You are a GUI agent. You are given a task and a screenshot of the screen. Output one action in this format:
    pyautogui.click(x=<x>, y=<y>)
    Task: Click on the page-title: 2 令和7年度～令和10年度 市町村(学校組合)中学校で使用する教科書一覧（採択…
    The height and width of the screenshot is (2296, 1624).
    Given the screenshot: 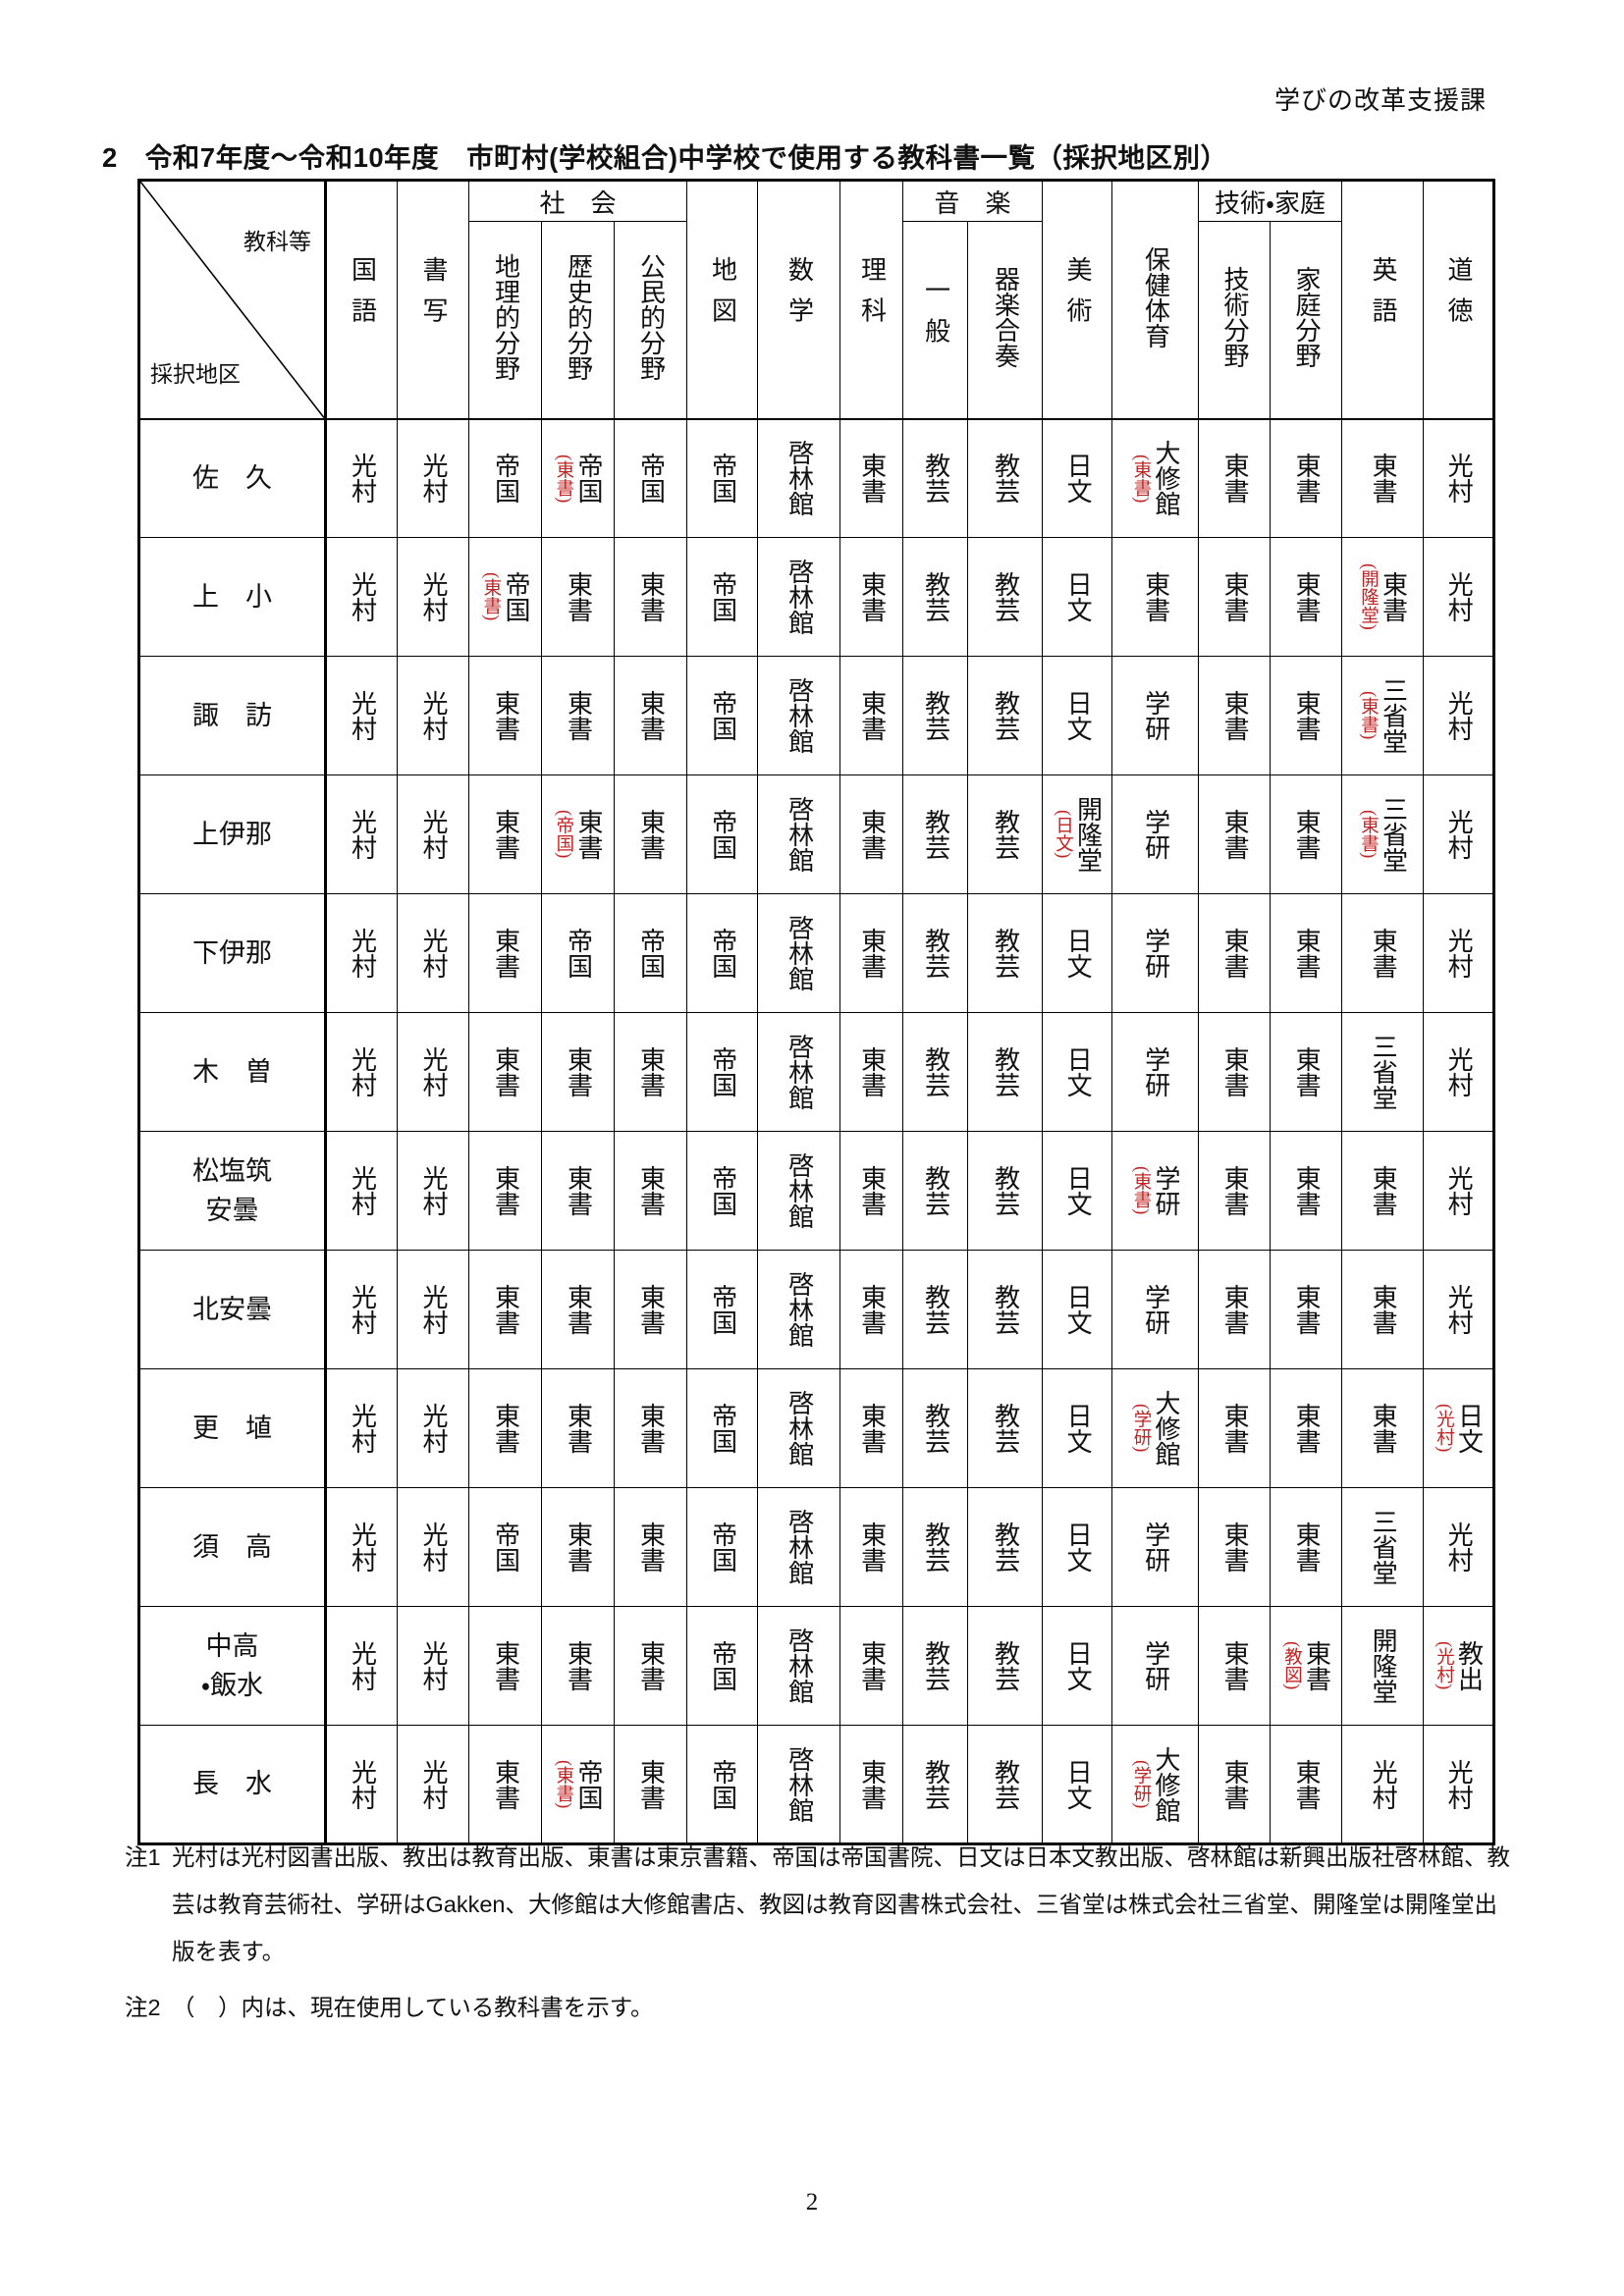 What is the action you would take?
    pyautogui.click(x=665, y=157)
    